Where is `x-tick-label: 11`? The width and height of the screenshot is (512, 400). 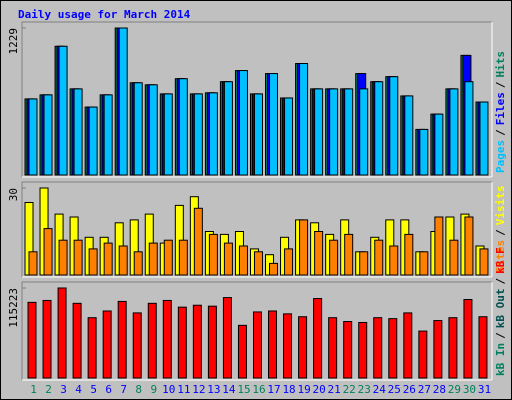
x-tick-label: 11 is located at coordinates (183, 389).